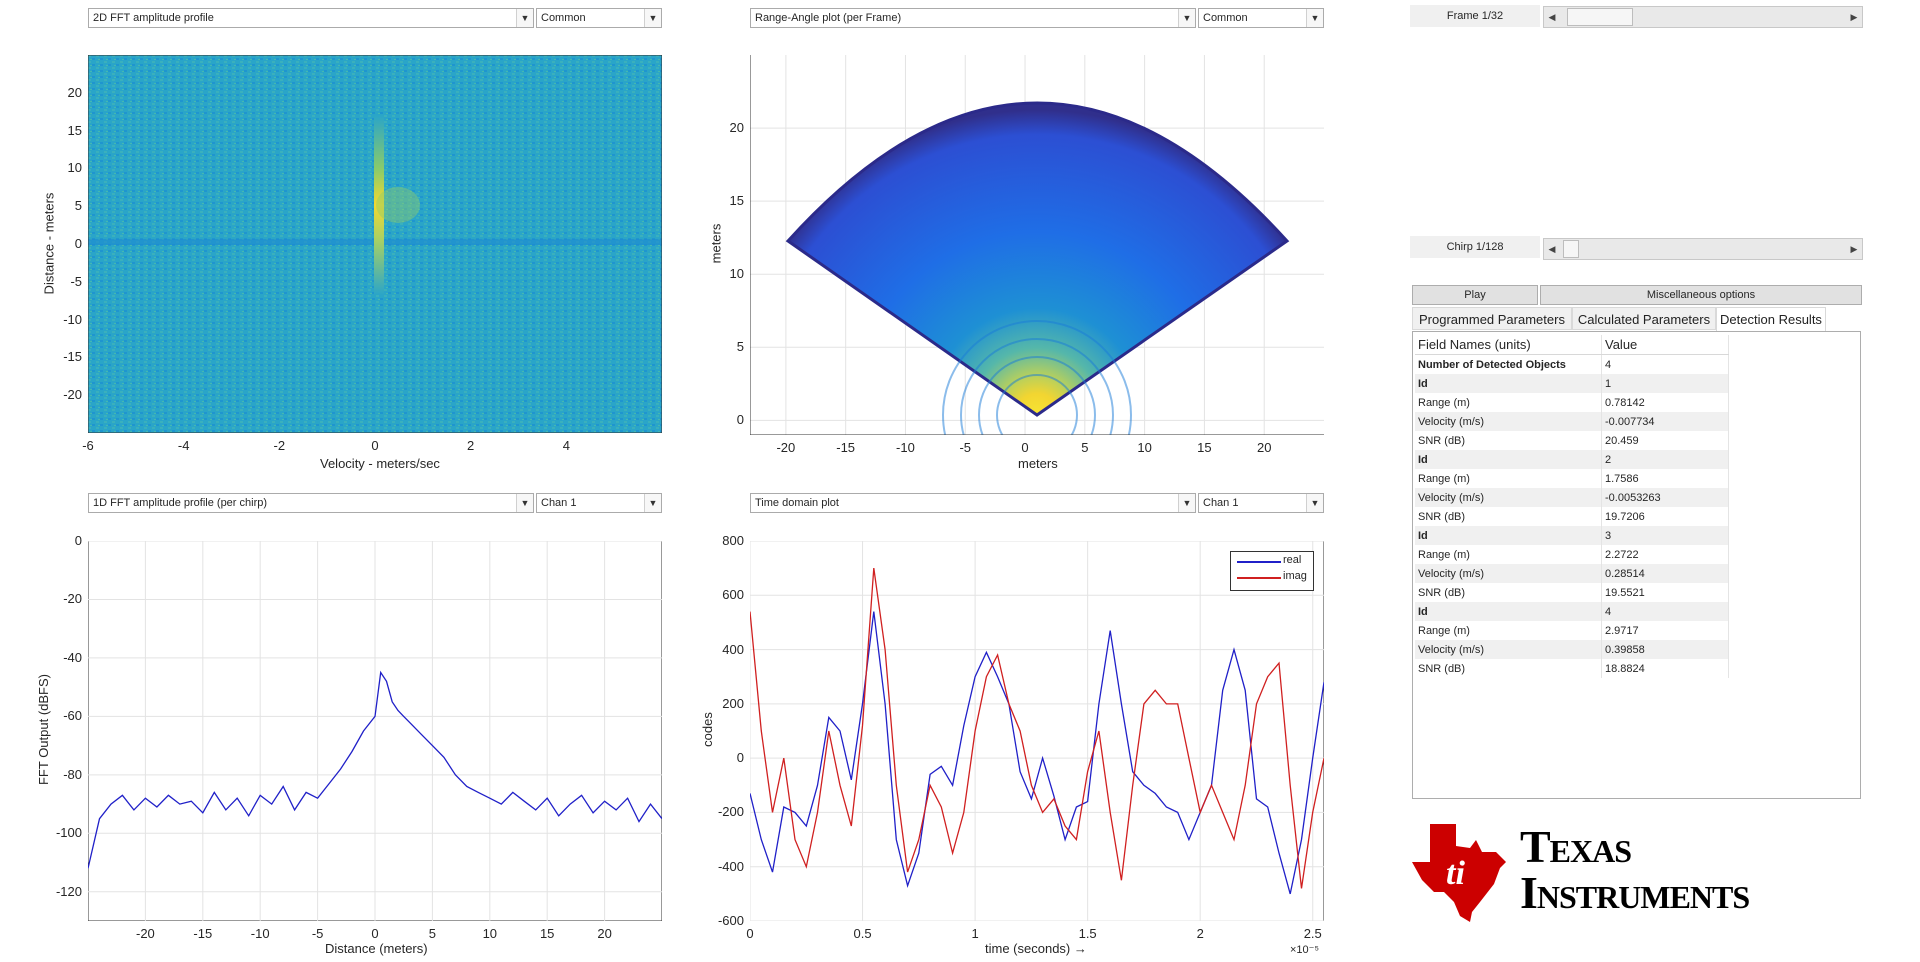  I want to click on table-row: SNR (dB) 19.5521, so click(1572, 592).